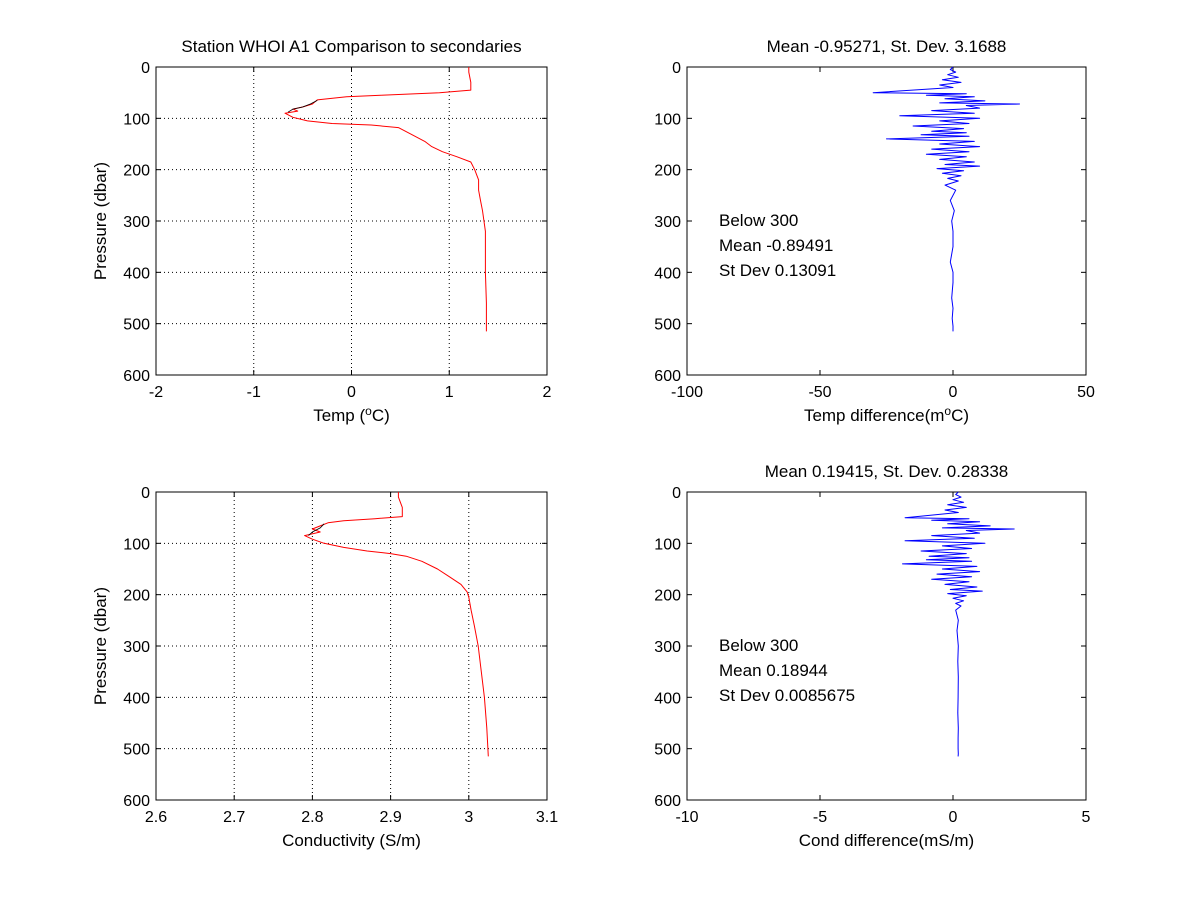  Describe the element at coordinates (156, 817) in the screenshot. I see `x-tick-label: 2.6` at that location.